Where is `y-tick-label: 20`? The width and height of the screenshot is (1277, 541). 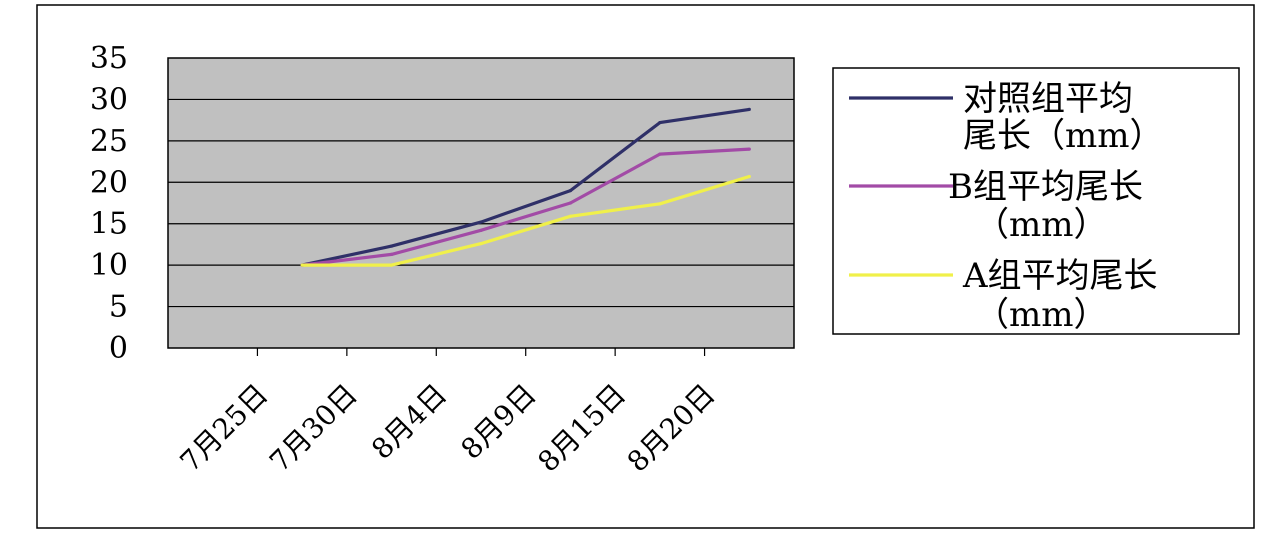 y-tick-label: 20 is located at coordinates (109, 182).